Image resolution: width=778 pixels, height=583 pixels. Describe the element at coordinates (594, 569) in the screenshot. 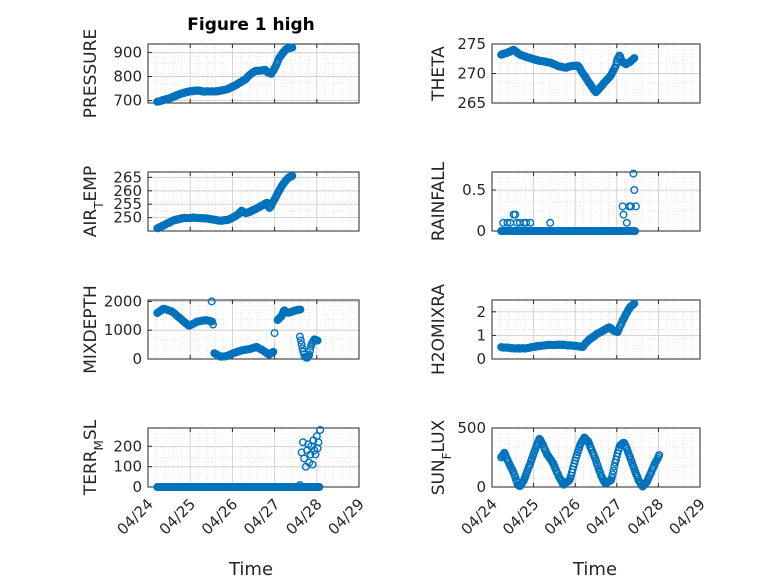

I see `x-axis-label-right: Time` at that location.